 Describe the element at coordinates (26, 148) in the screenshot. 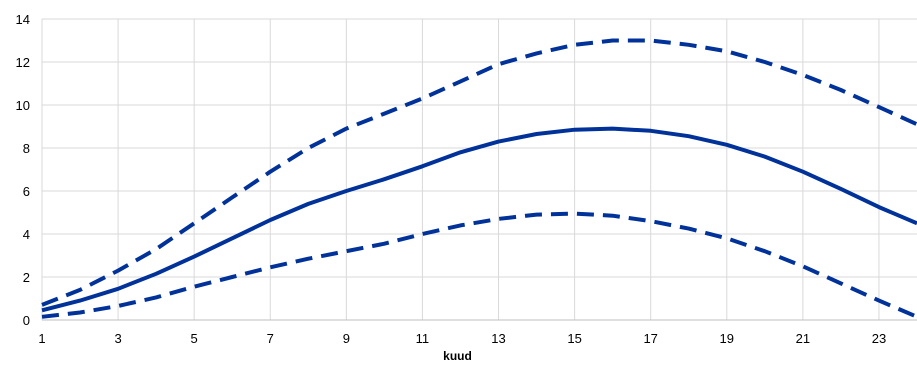

I see `y-tick-label: 8` at that location.